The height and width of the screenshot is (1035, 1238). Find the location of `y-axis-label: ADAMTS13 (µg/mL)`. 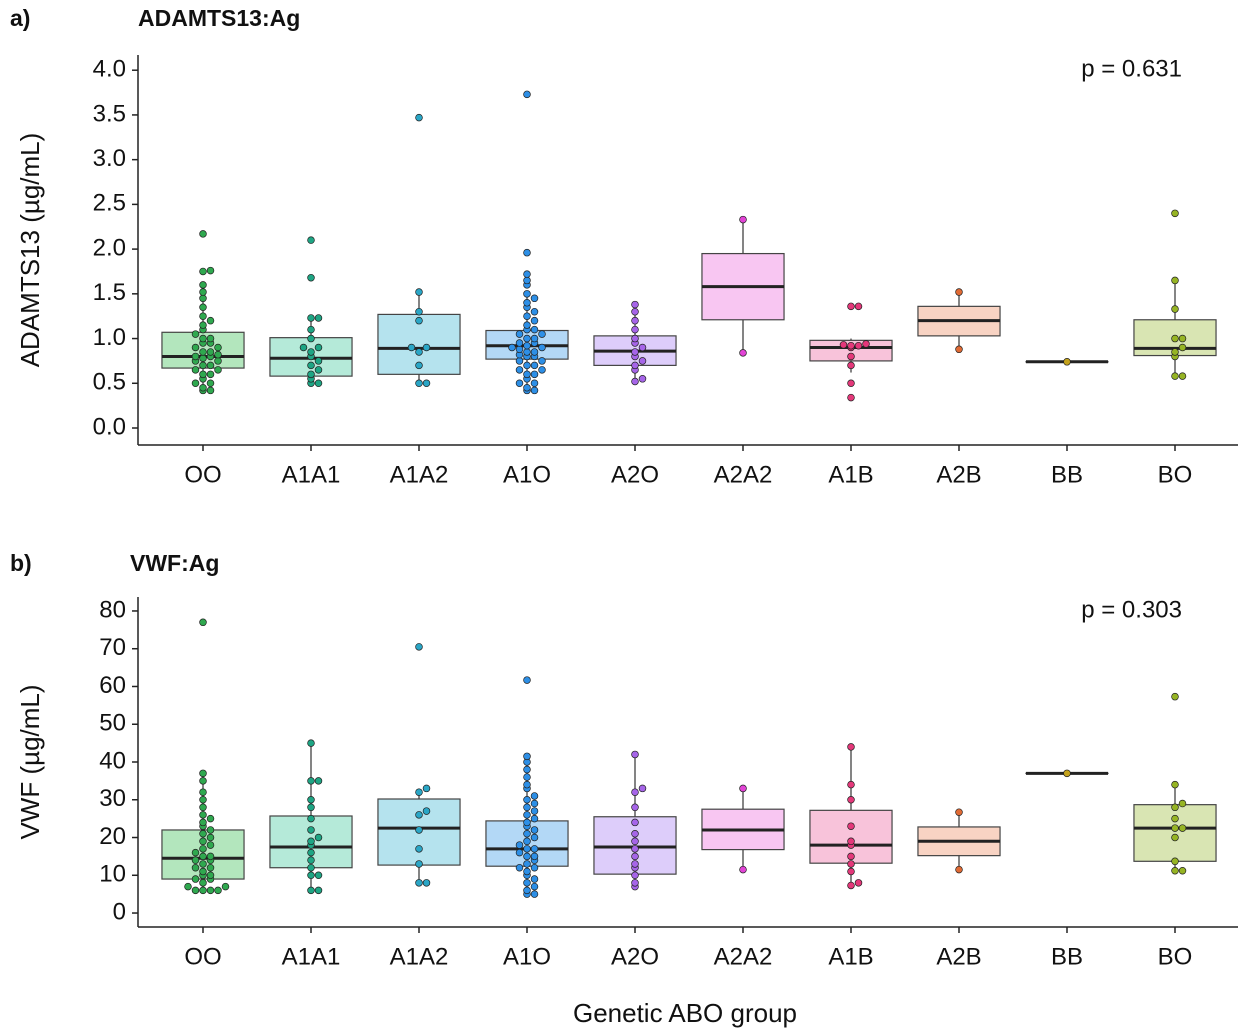

y-axis-label: ADAMTS13 (µg/mL) is located at coordinates (30, 250).